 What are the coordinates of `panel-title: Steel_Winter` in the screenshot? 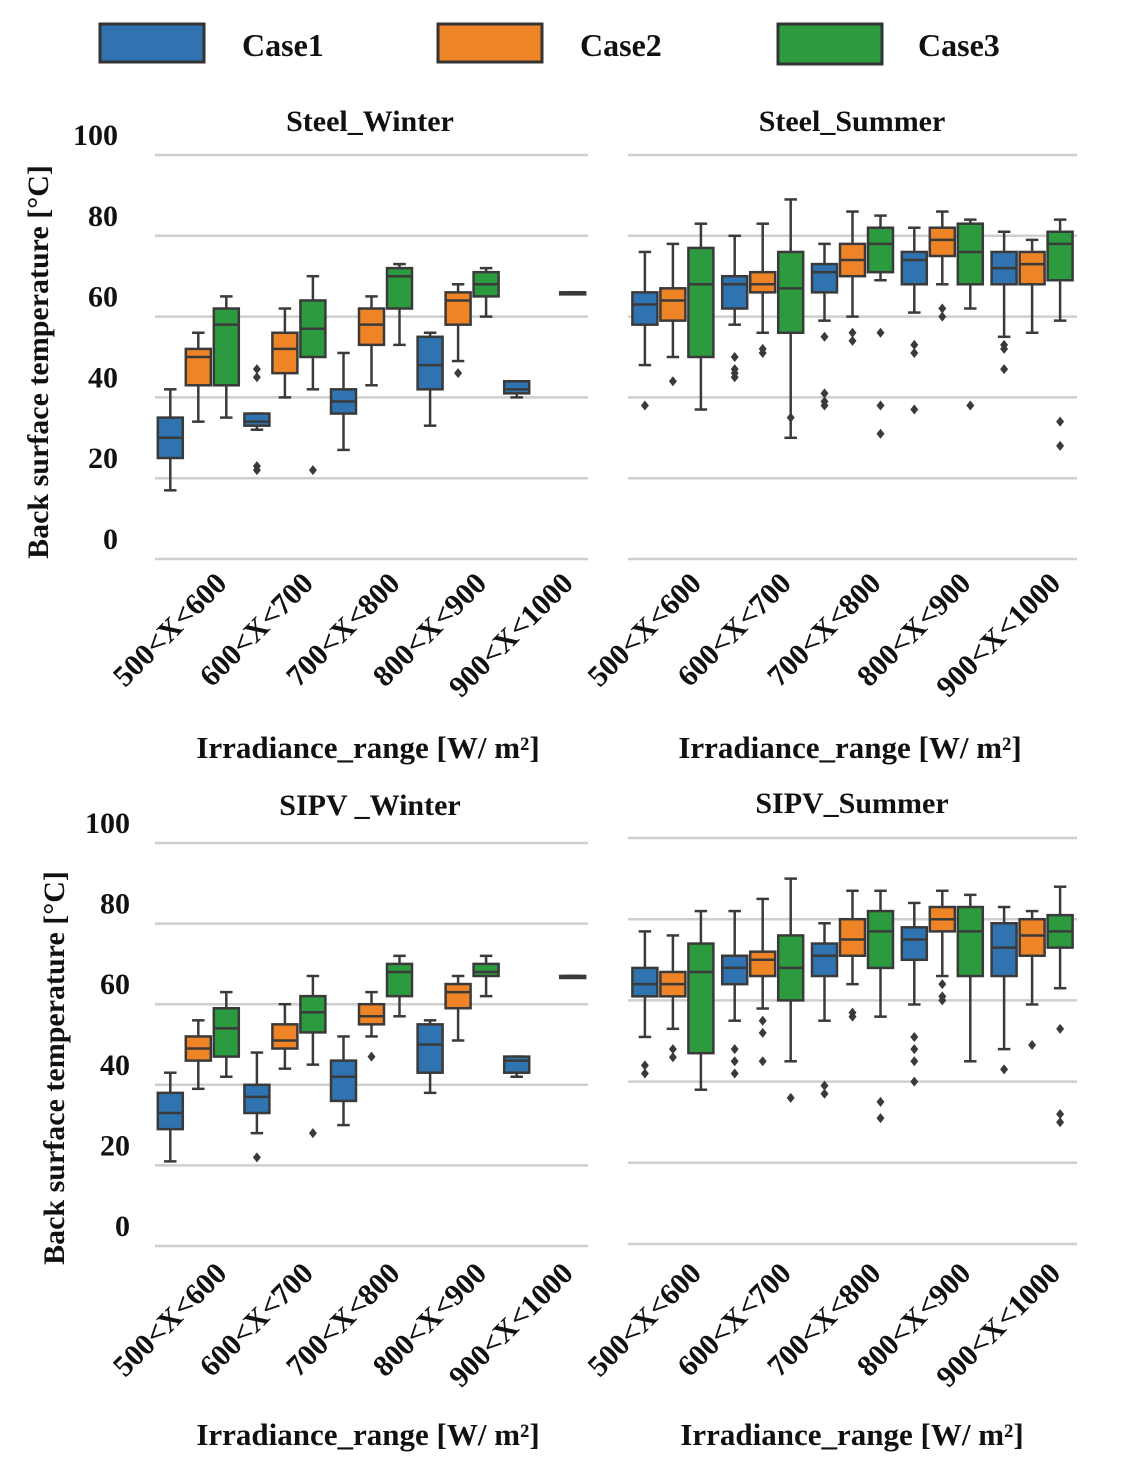 It's located at (370, 121).